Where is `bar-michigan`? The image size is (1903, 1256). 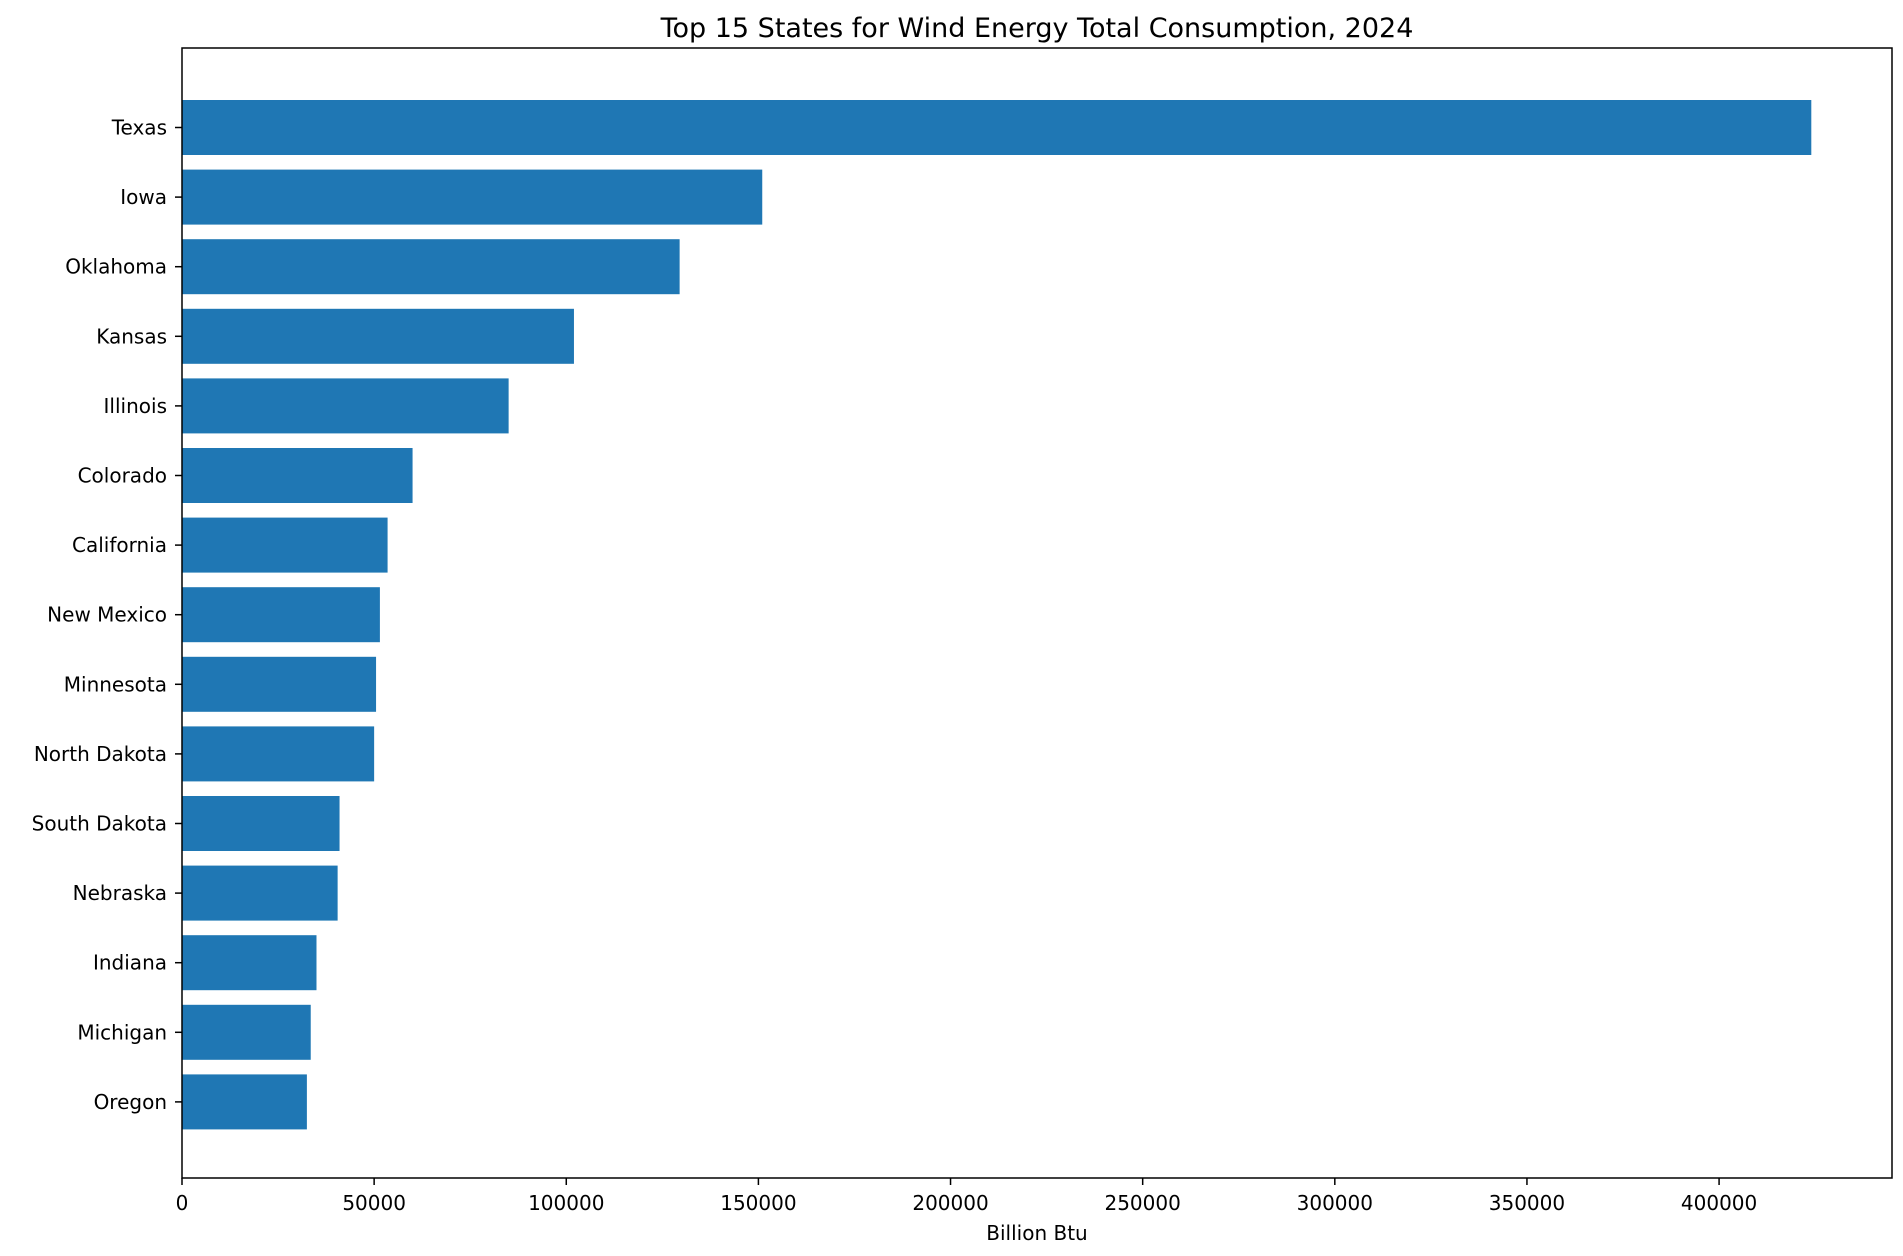 bar-michigan is located at coordinates (246, 1032).